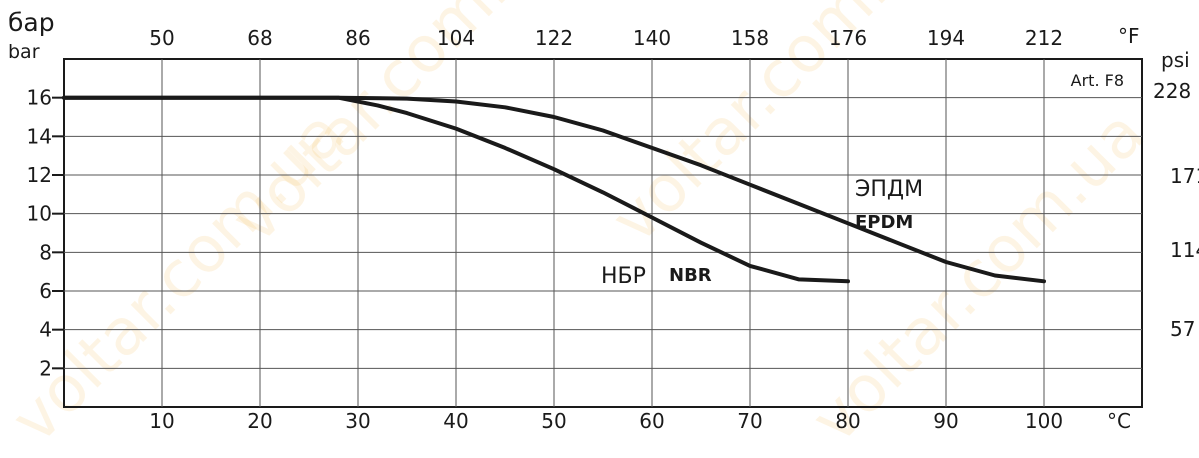 This screenshot has height=458, width=1199. Describe the element at coordinates (749, 421) in the screenshot. I see `x-tick-label: 70` at that location.